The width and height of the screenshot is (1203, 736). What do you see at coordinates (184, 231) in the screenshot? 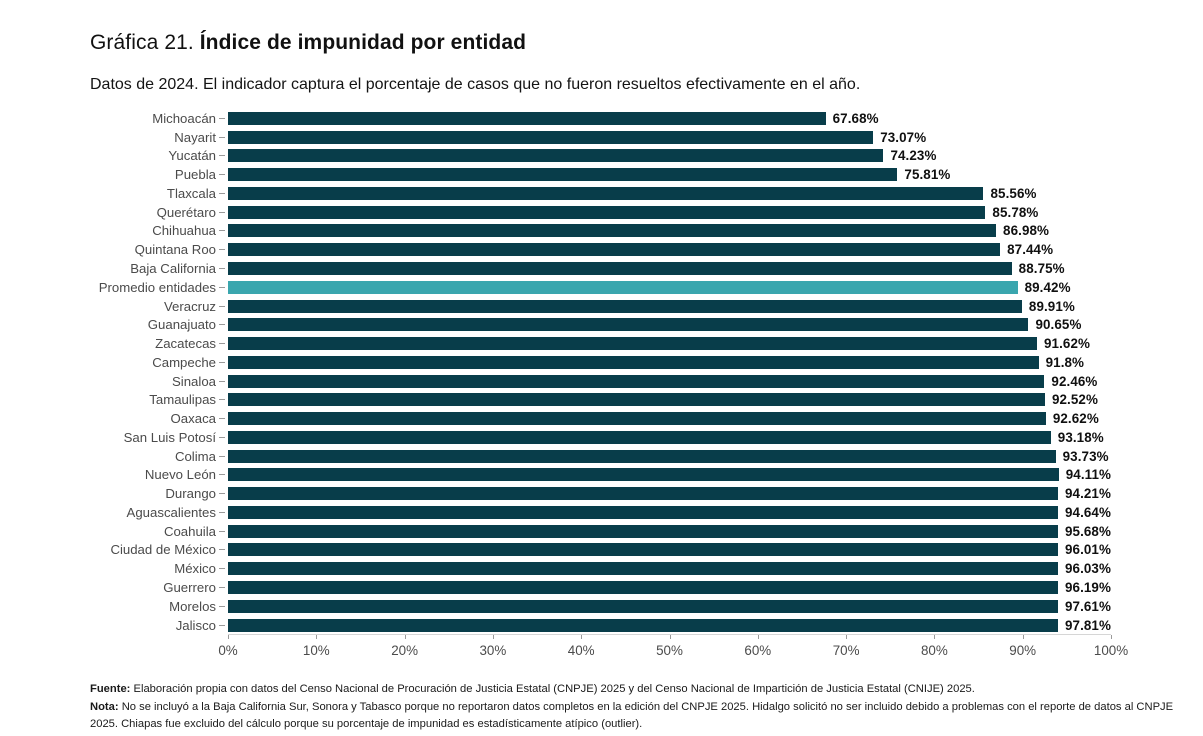
I see `category-label: Chihuahua` at bounding box center [184, 231].